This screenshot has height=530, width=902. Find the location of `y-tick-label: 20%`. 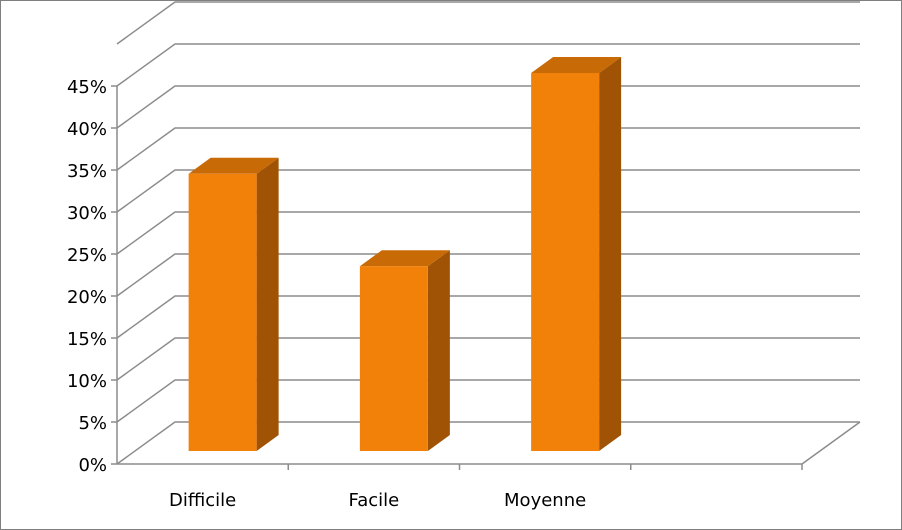

y-tick-label: 20% is located at coordinates (87, 297).